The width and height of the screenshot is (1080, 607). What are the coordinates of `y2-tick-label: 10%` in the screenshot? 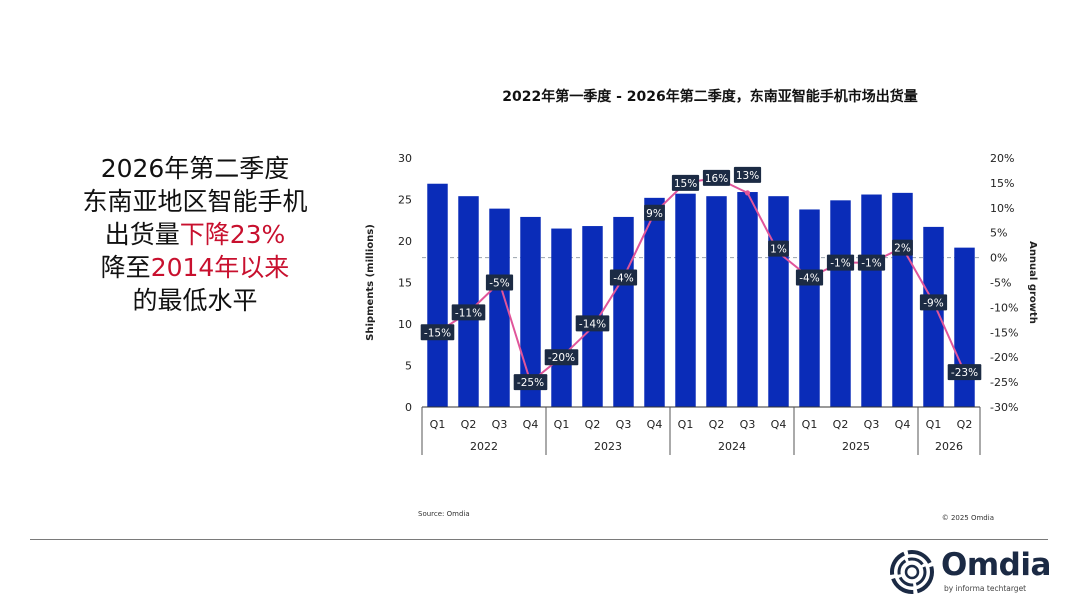 It's located at (1002, 208).